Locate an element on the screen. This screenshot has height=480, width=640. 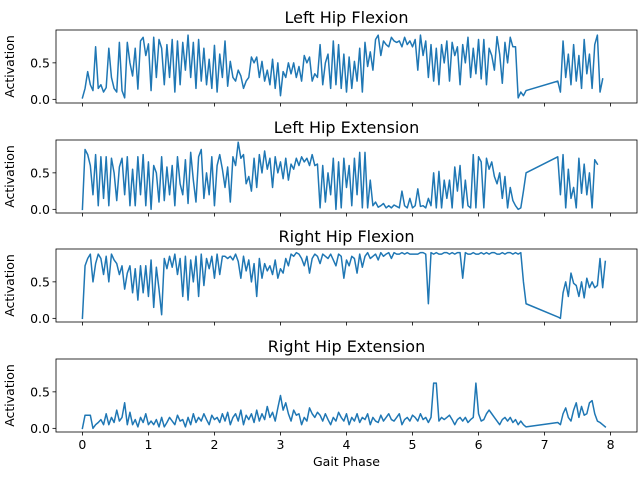
x-tick-label: 0 is located at coordinates (82, 444).